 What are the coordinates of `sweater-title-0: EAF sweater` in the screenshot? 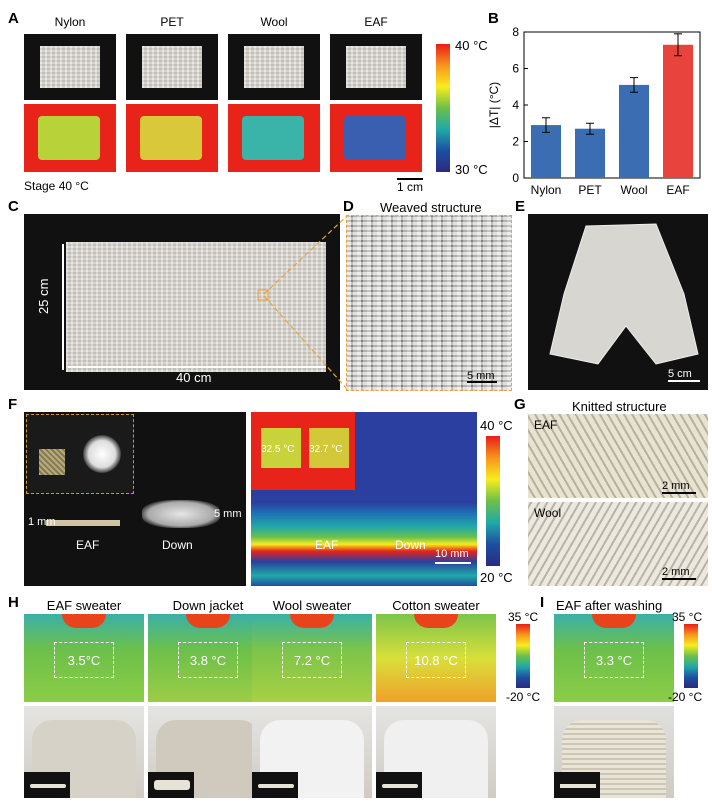 It's located at (84, 605).